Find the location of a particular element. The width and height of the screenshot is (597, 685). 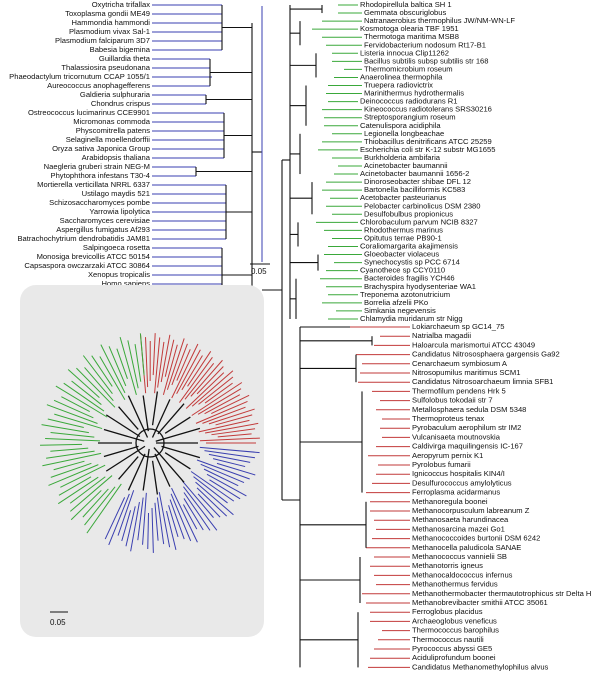

taxon-label: Natranaerobius thermophilus JW/NM-WN-LF is located at coordinates (439, 20).